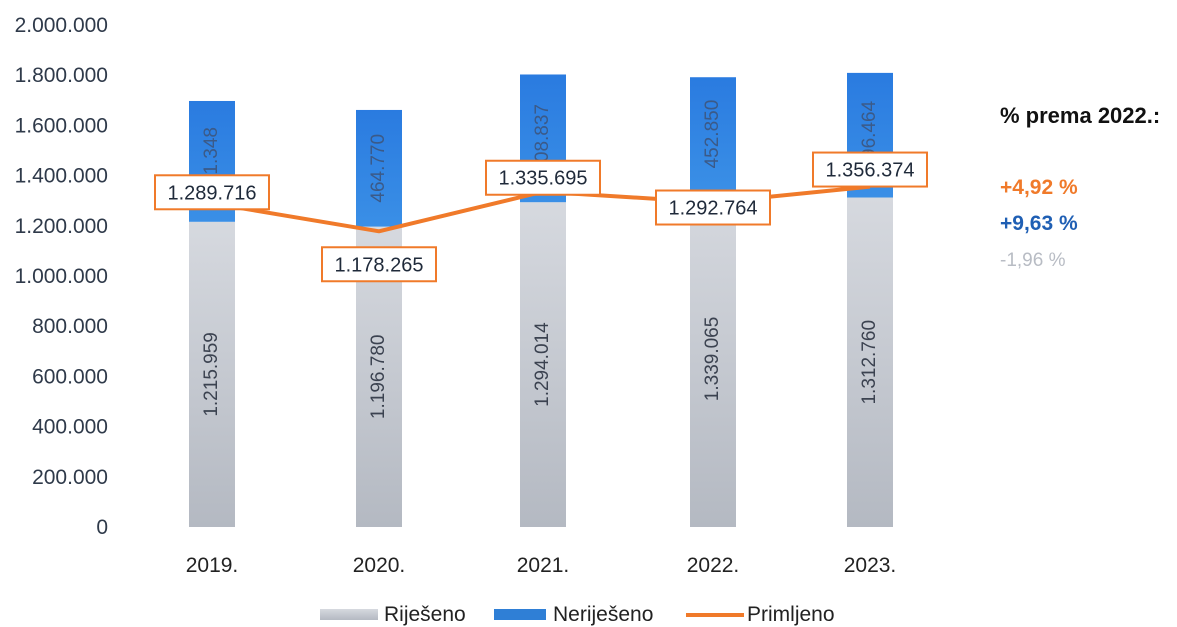 The image size is (1177, 627). What do you see at coordinates (520, 614) in the screenshot?
I see `legend-swatch-nerijeseno` at bounding box center [520, 614].